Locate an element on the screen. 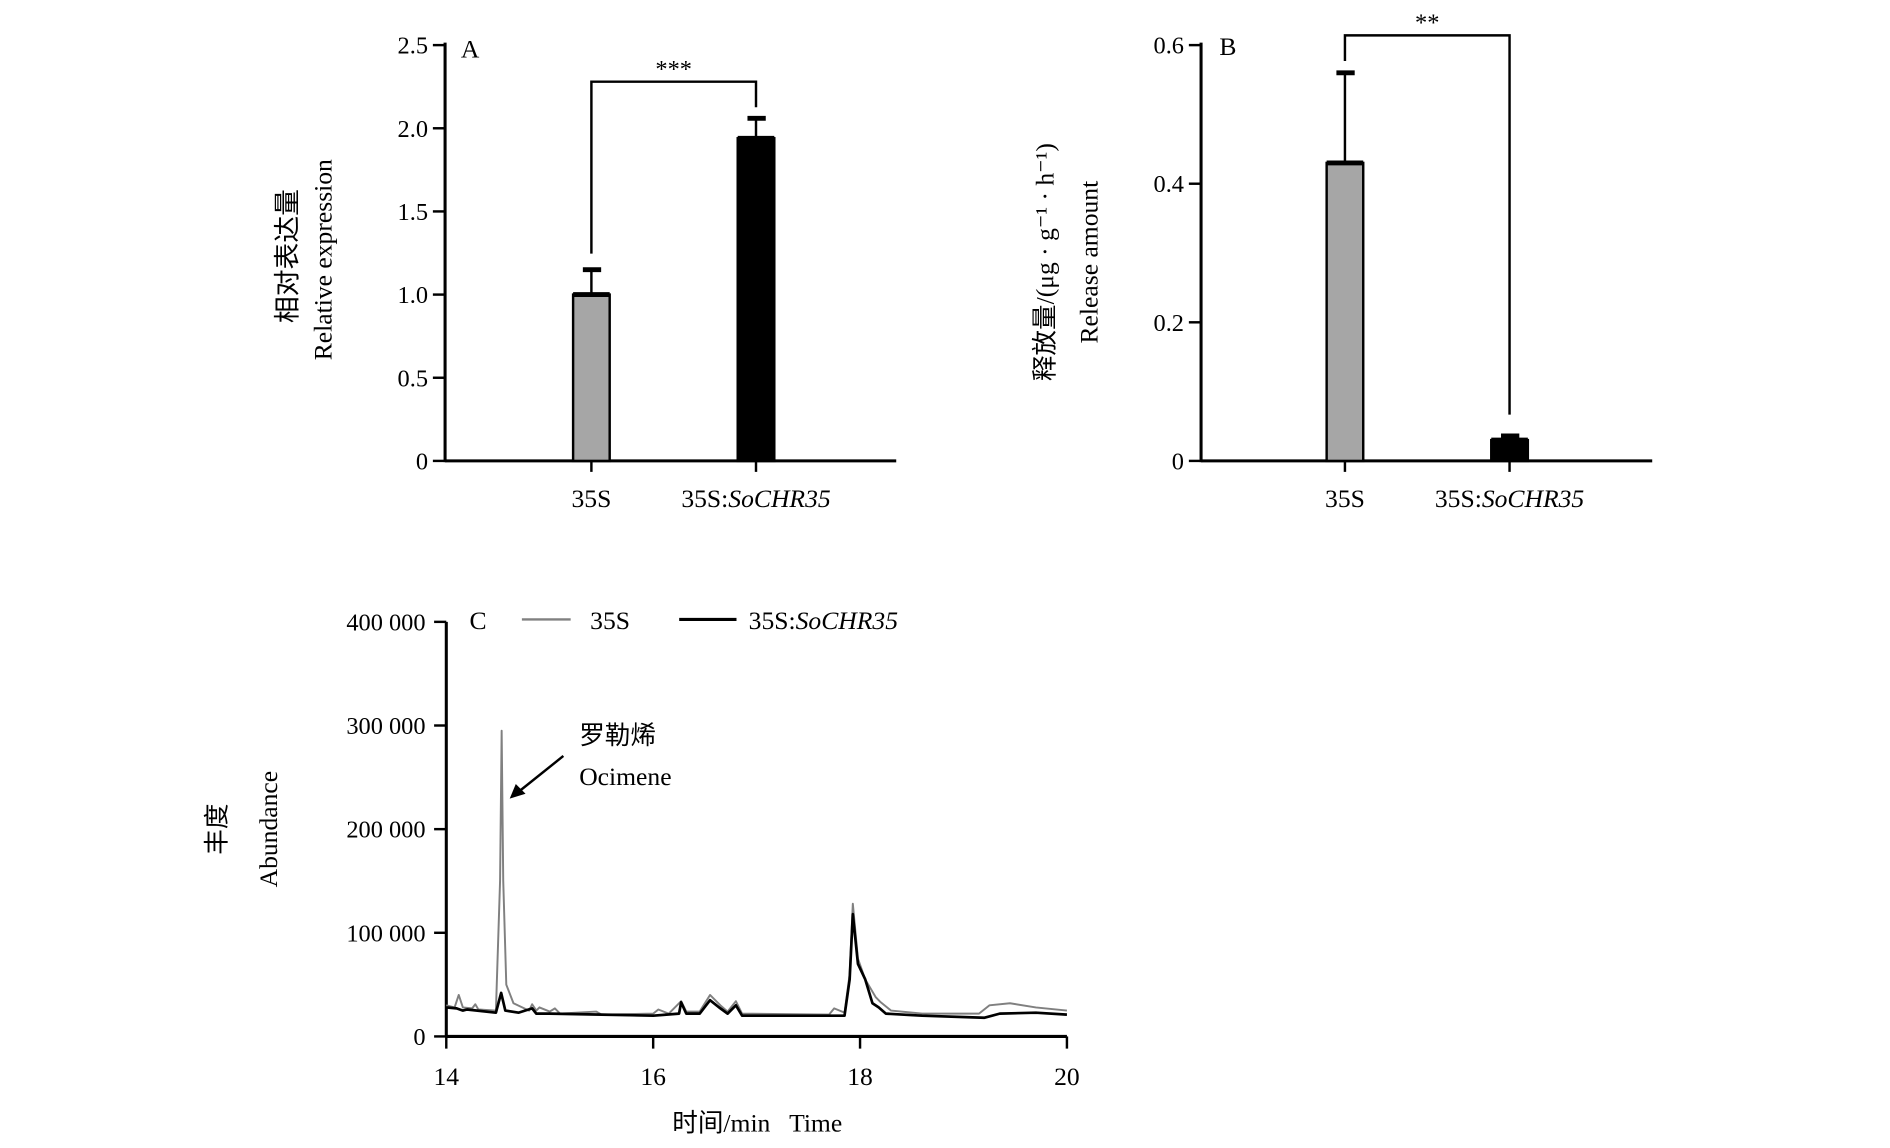  y-axis-label: Release amount is located at coordinates (1088, 262).